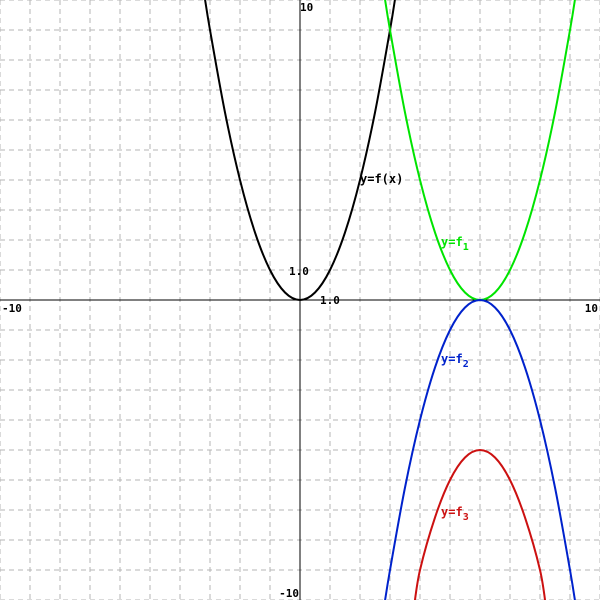  Describe the element at coordinates (452, 242) in the screenshot. I see `curve-label-f1-main: y=f` at that location.